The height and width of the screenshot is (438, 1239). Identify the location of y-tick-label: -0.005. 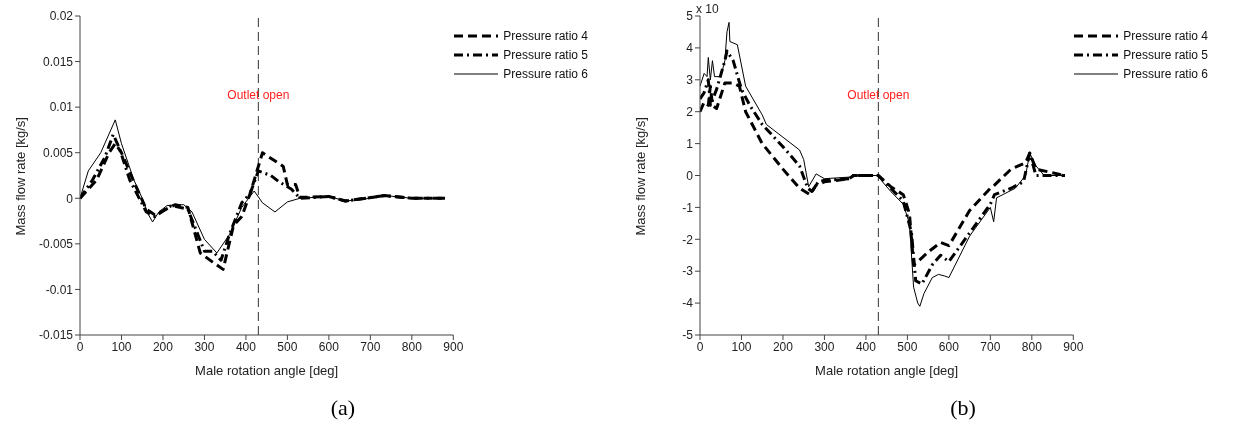
(56, 244).